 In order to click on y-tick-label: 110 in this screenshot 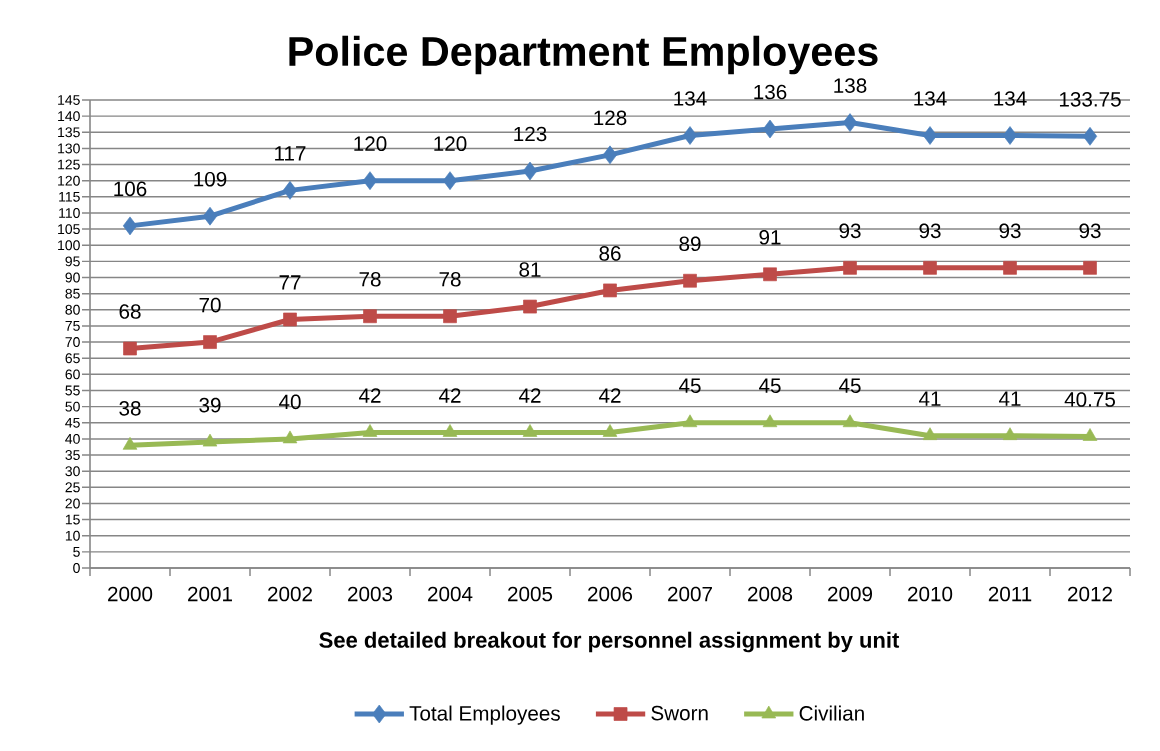, I will do `click(69, 213)`.